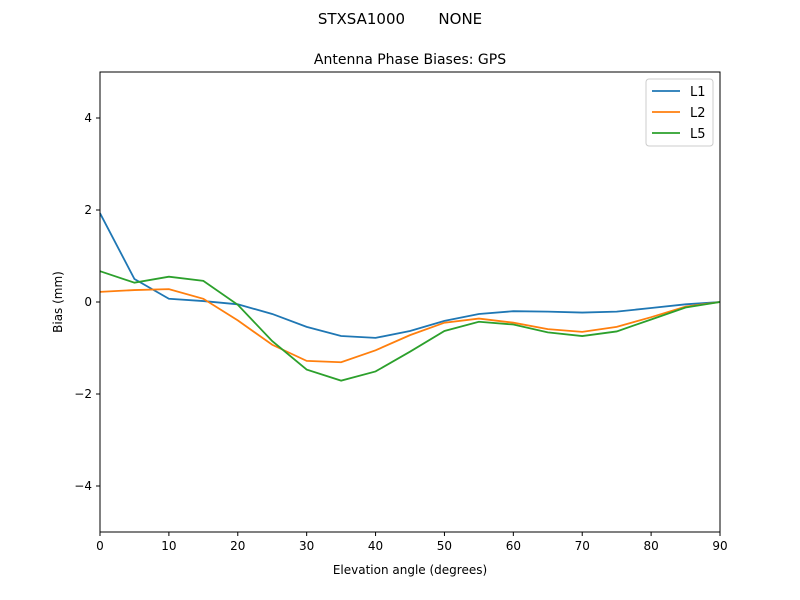  I want to click on x-tick-label: 0, so click(100, 546).